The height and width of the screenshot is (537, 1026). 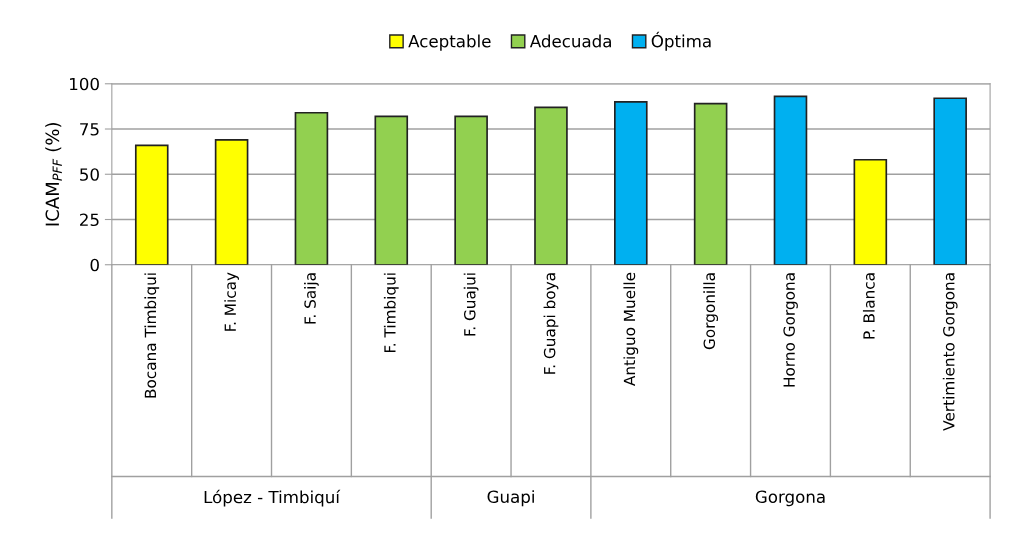 I want to click on legend-label: Óptima, so click(x=681, y=41).